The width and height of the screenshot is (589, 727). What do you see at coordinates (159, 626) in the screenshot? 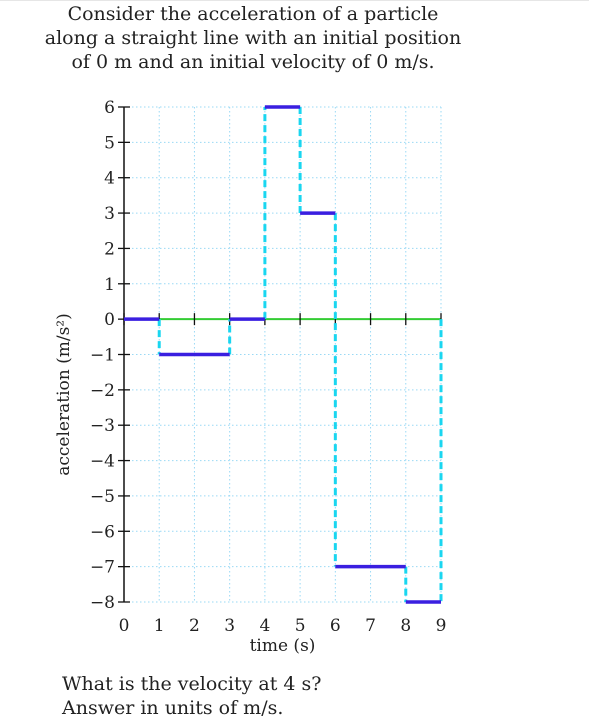
I see `x-tick-label: 1` at bounding box center [159, 626].